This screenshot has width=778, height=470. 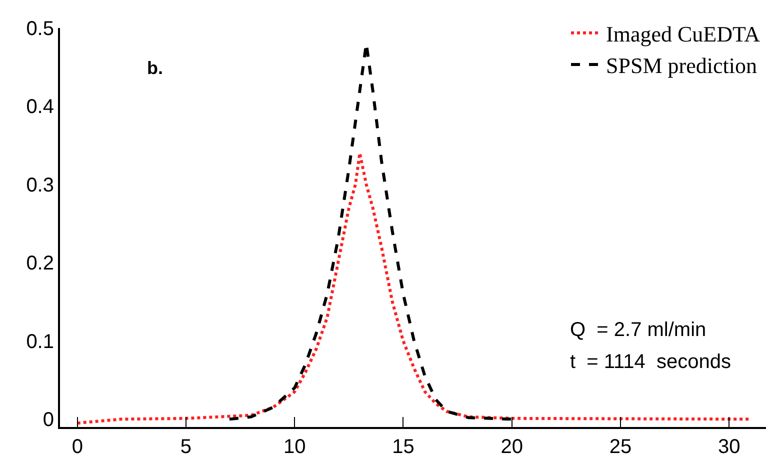 I want to click on y-tick-label: 0.3, so click(x=40, y=185).